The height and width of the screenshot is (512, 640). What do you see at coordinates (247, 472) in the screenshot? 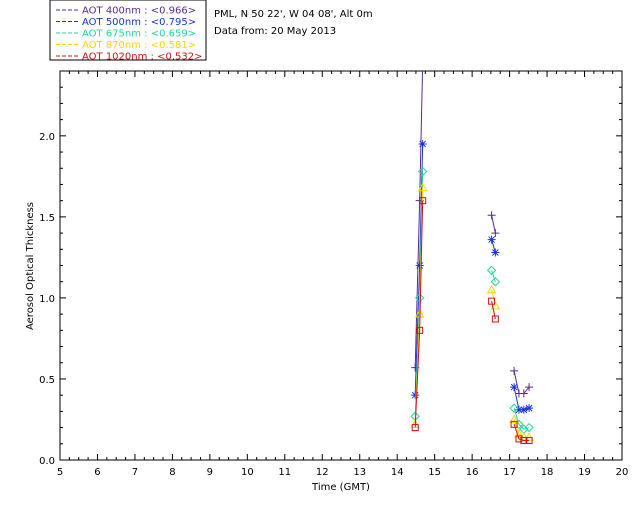
I see `x-tick-label: 10` at bounding box center [247, 472].